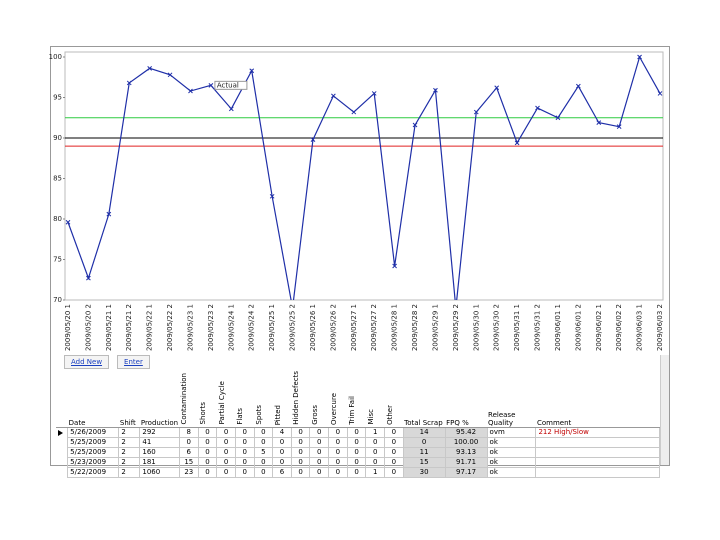  I want to click on table-cell: 97.17, so click(466, 472).